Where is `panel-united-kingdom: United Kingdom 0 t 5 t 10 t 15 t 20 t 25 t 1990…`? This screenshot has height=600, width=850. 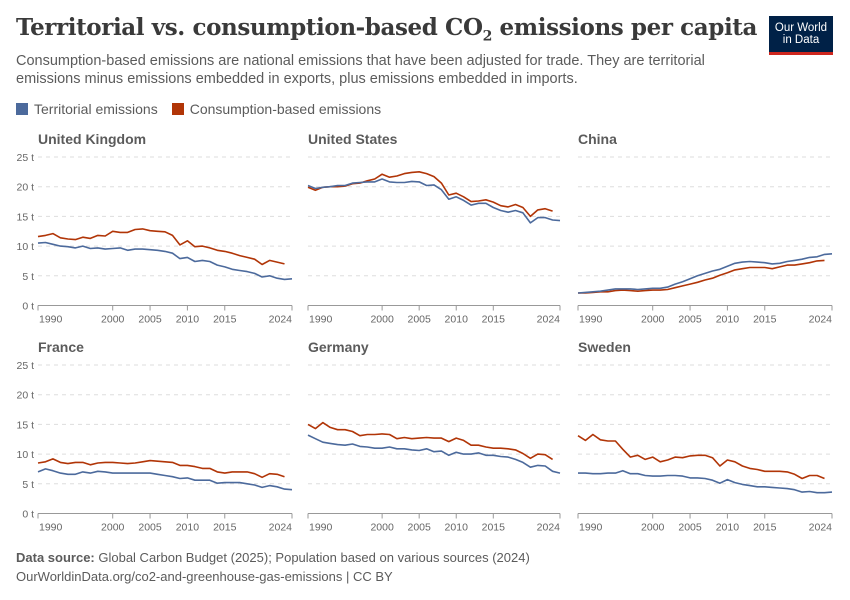
panel-united-kingdom: United Kingdom 0 t 5 t 10 t 15 t 20 t 25 t 1990… is located at coordinates (154, 228).